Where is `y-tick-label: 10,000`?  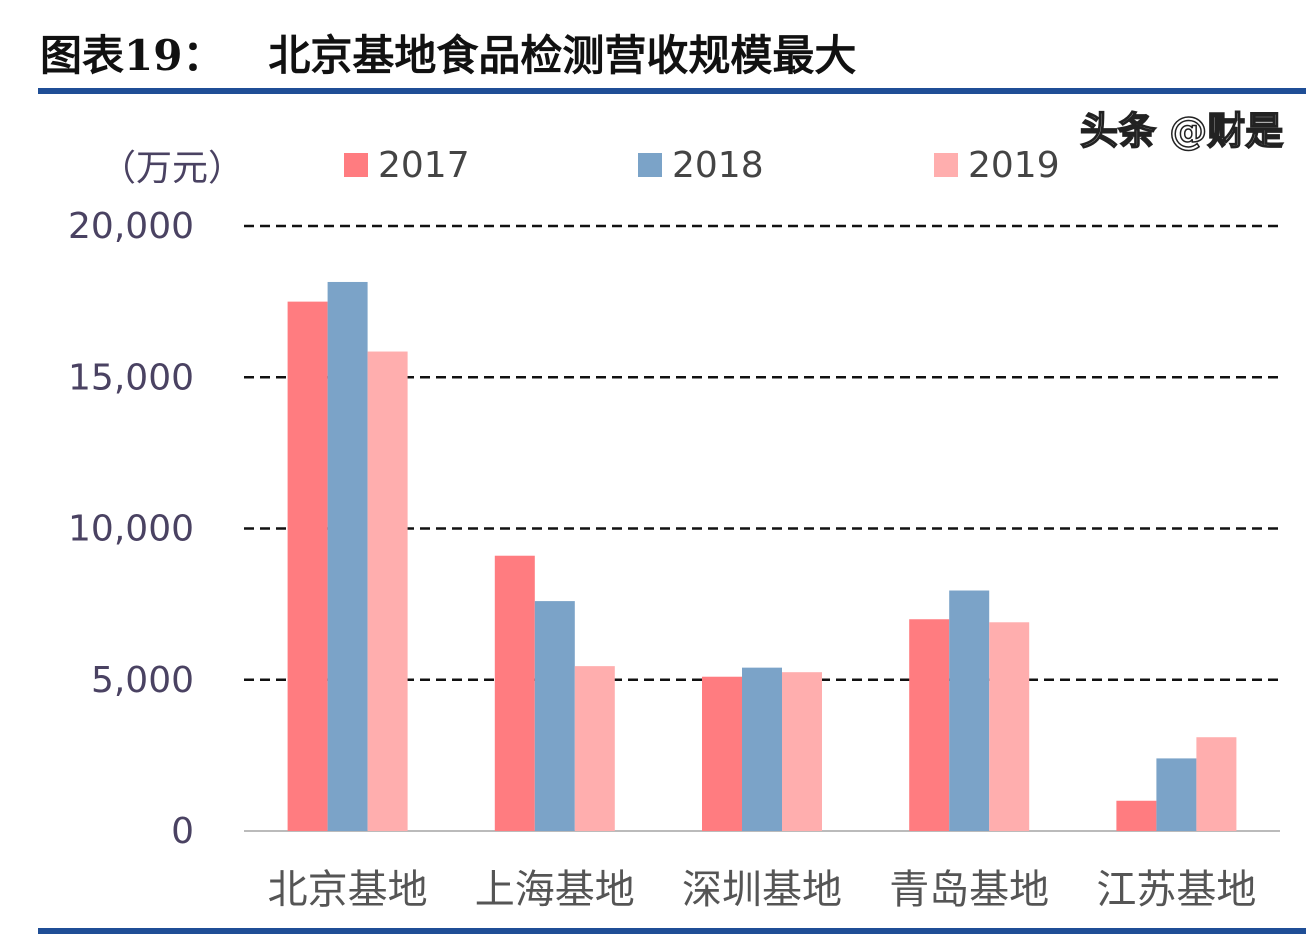 y-tick-label: 10,000 is located at coordinates (131, 529).